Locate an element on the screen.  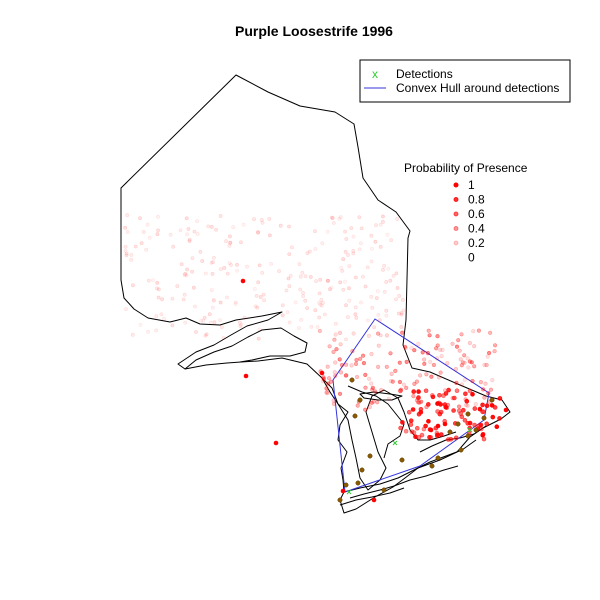
legend-probability-title: Probability of Presence is located at coordinates (466, 168).